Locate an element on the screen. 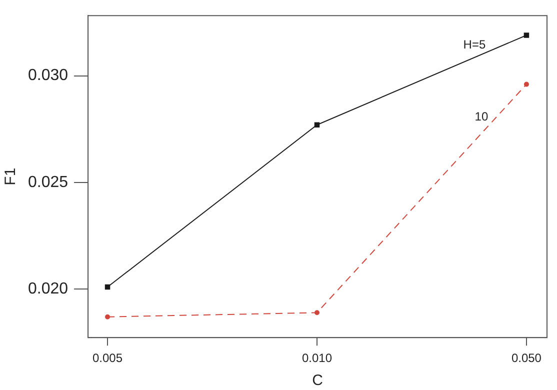  x-tick-label: 0.005 is located at coordinates (107, 358).